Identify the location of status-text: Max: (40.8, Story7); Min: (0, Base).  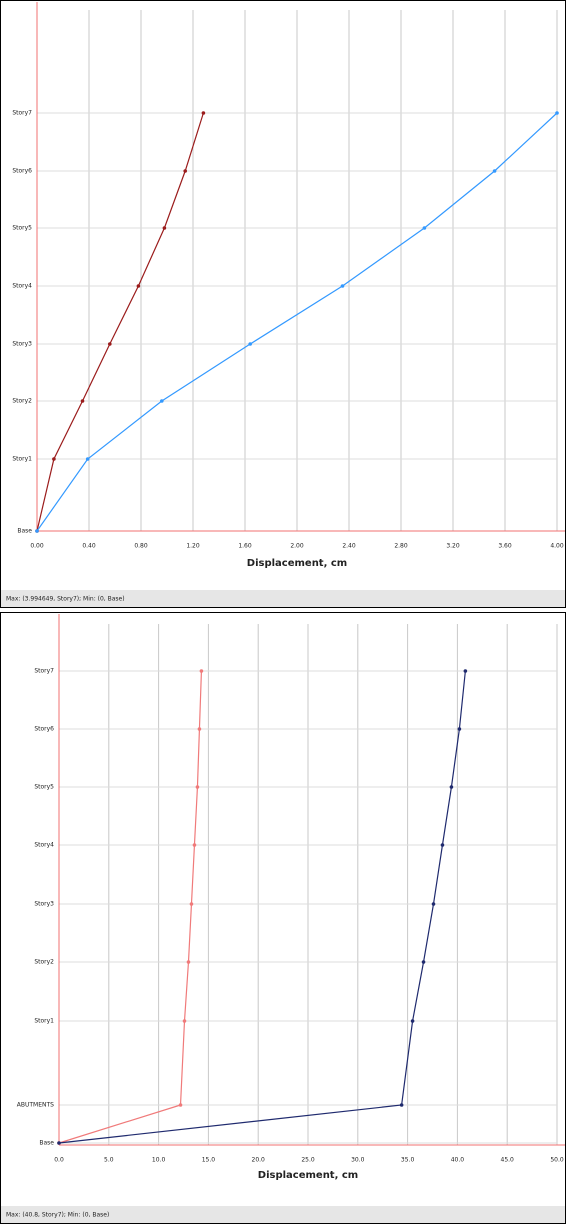
(57, 1215).